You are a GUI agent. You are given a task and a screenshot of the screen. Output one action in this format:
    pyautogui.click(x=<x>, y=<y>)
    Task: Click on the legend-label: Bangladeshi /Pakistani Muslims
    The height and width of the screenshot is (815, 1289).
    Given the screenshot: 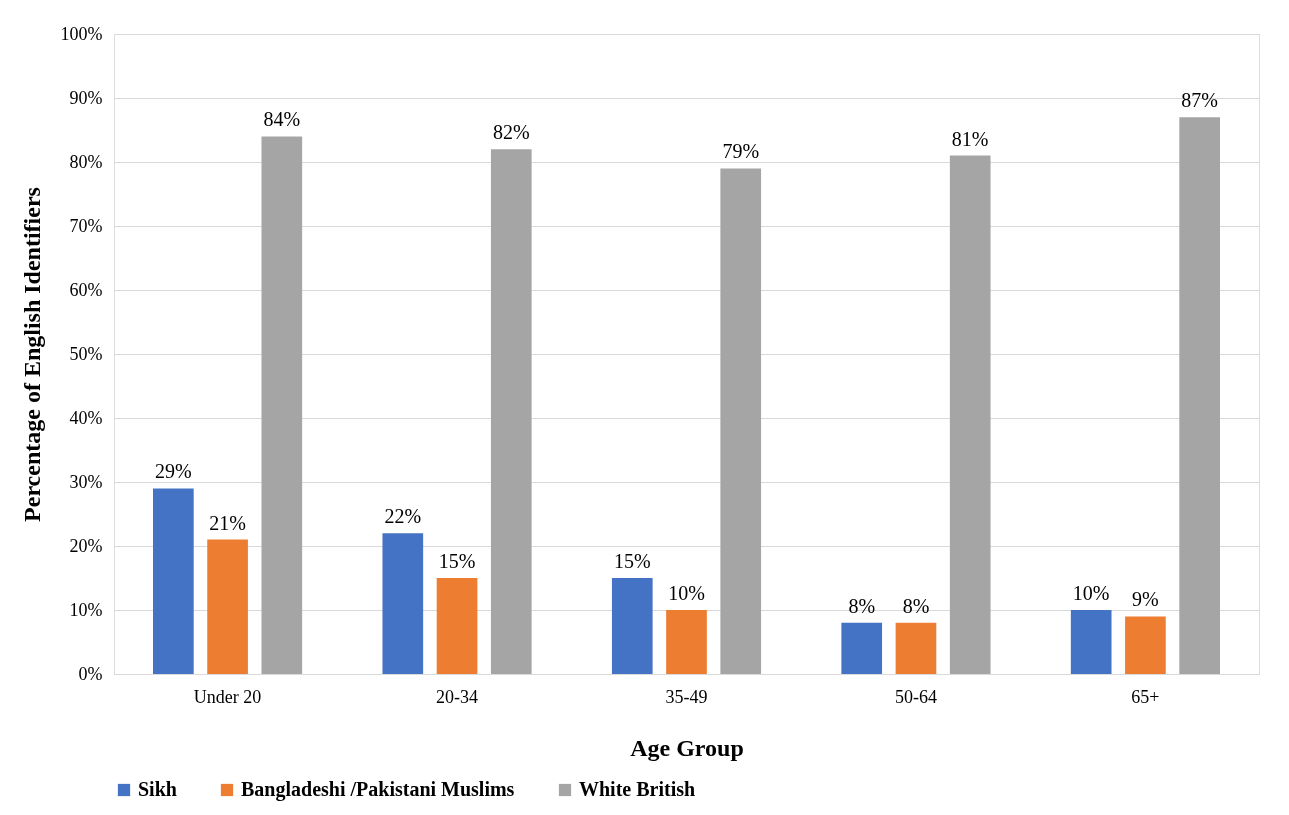 What is the action you would take?
    pyautogui.click(x=378, y=789)
    